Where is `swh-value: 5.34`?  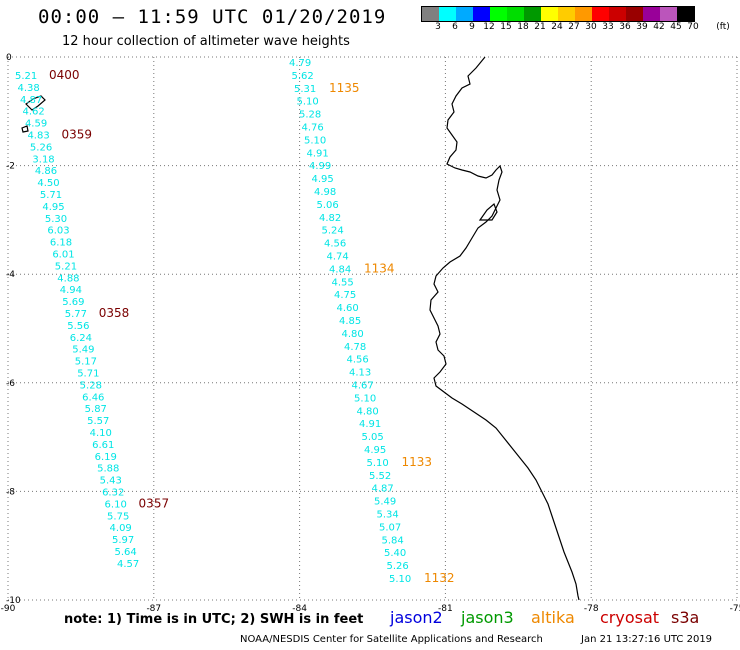 swh-value: 5.34 is located at coordinates (388, 515).